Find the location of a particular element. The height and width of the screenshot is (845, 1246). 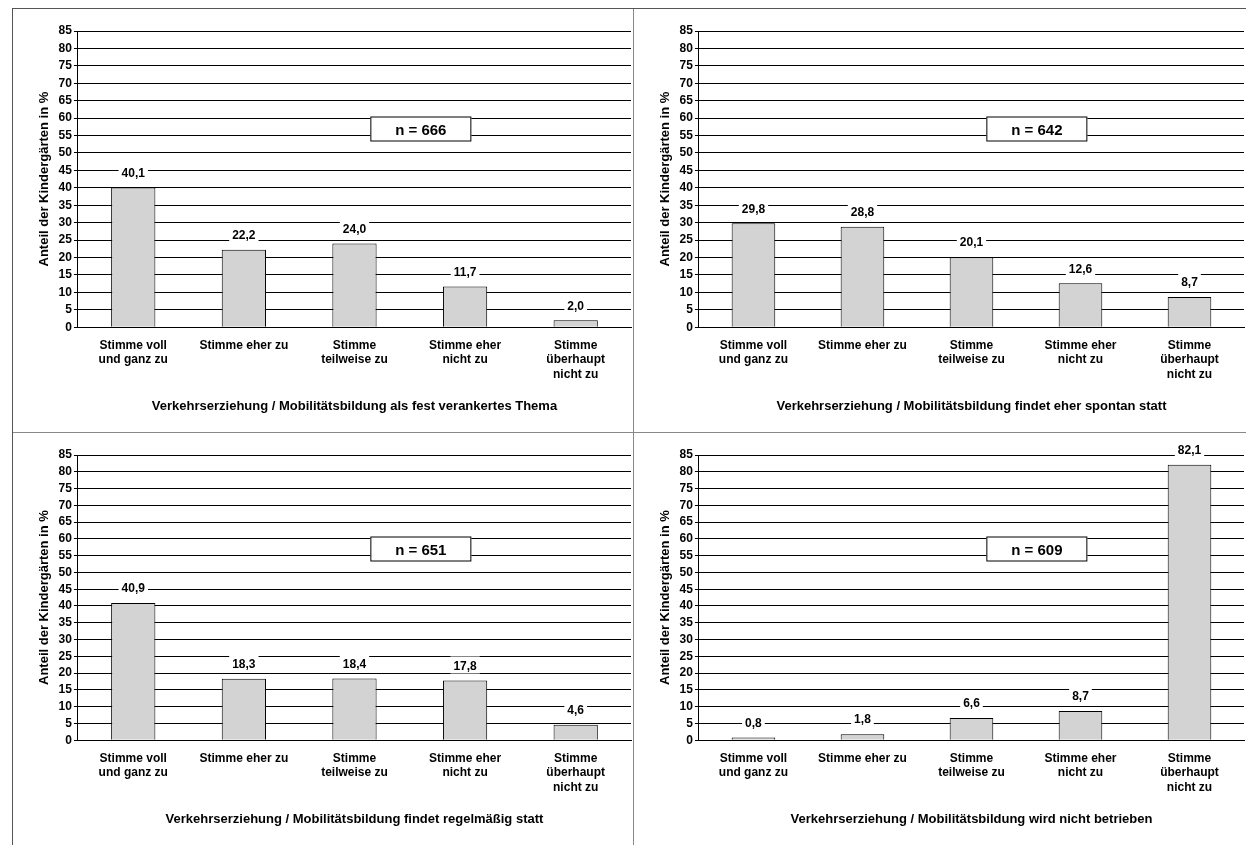

x-axis-title: Verkehrserziehung / Mobilitätsbildung wird nicht betrieben is located at coordinates (971, 818).